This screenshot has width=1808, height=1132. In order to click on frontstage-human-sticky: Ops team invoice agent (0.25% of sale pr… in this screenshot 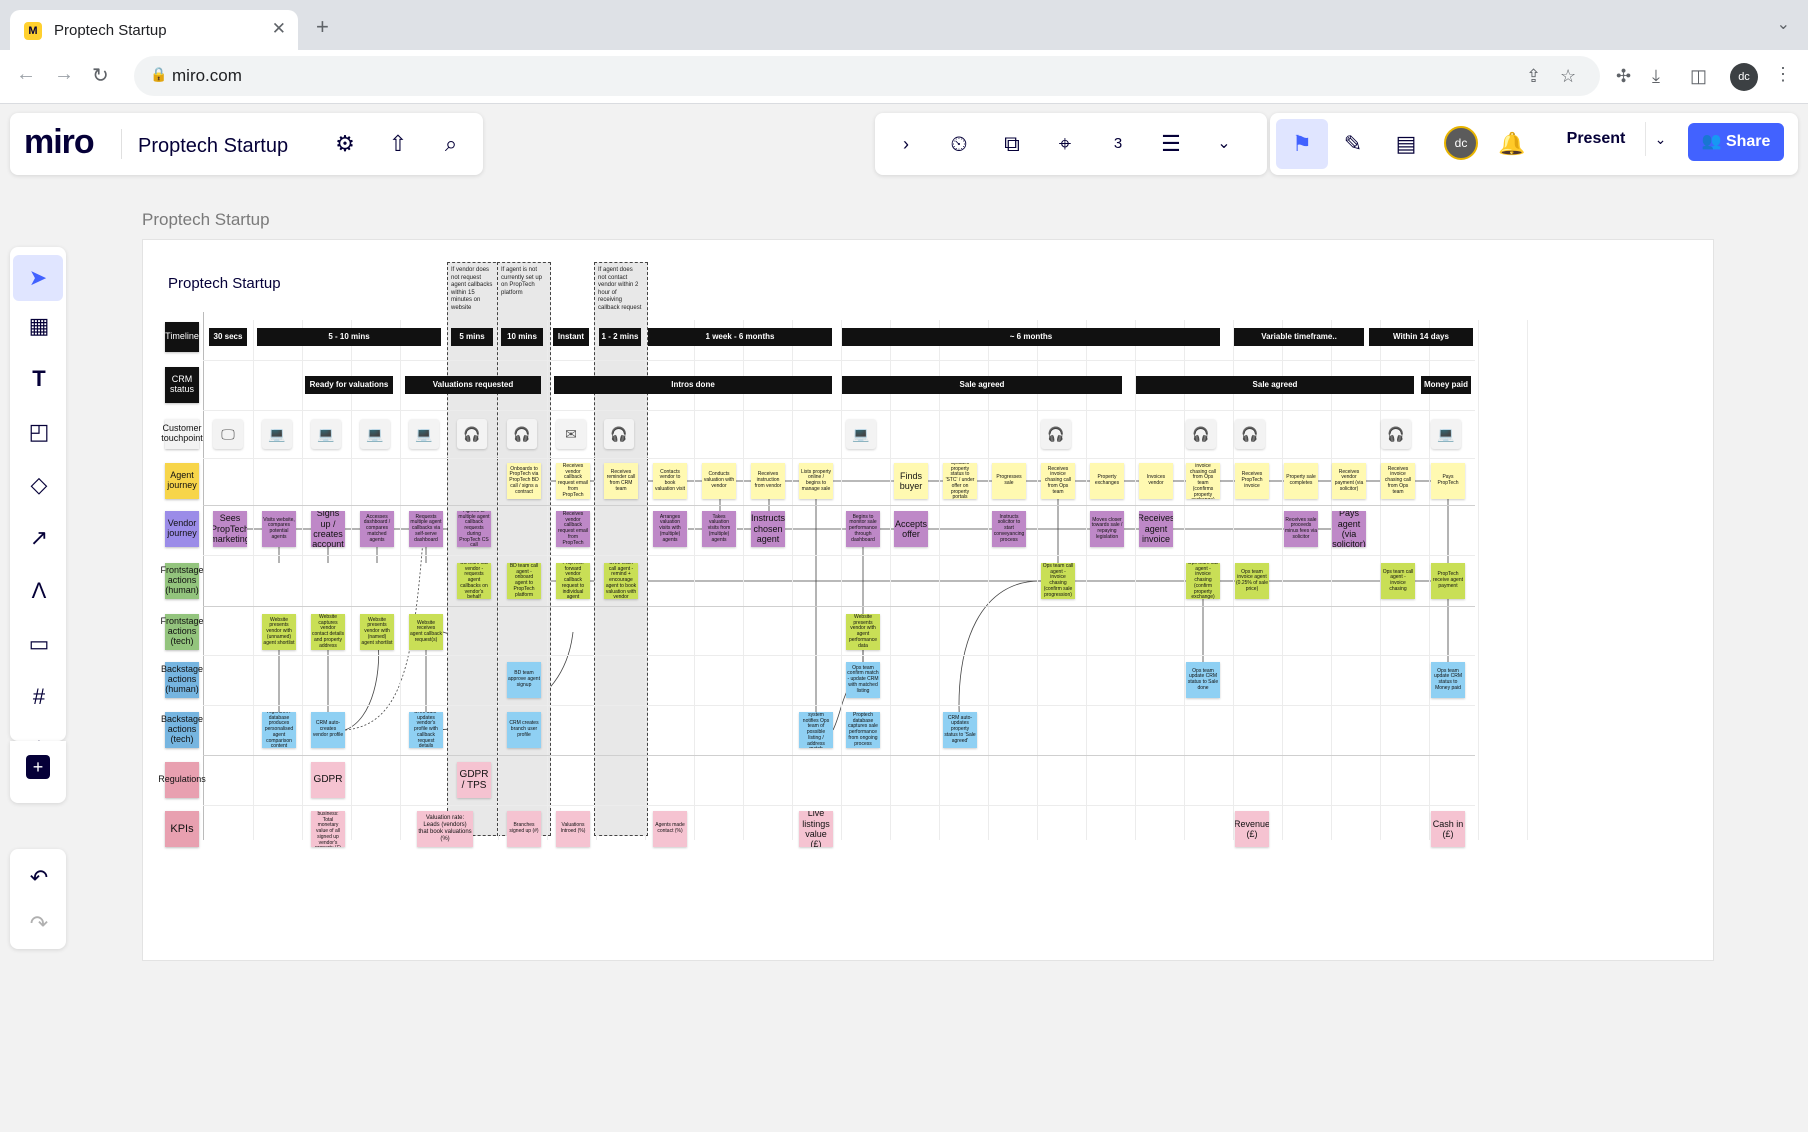, I will do `click(1252, 581)`.